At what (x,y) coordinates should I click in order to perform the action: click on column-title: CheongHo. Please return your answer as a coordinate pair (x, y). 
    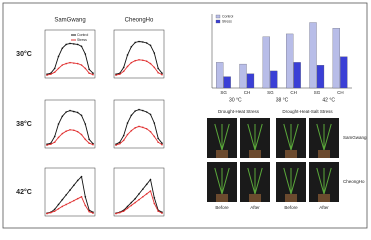
    Looking at the image, I should click on (139, 21).